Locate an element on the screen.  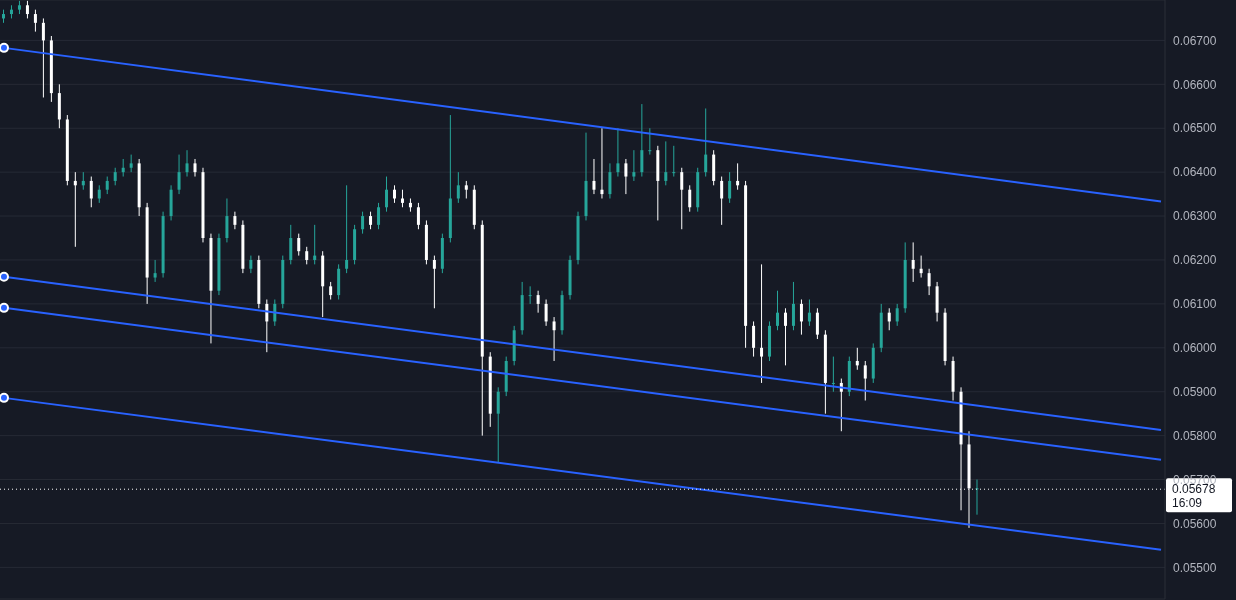
y-tick-label: 0.05900 is located at coordinates (1195, 391).